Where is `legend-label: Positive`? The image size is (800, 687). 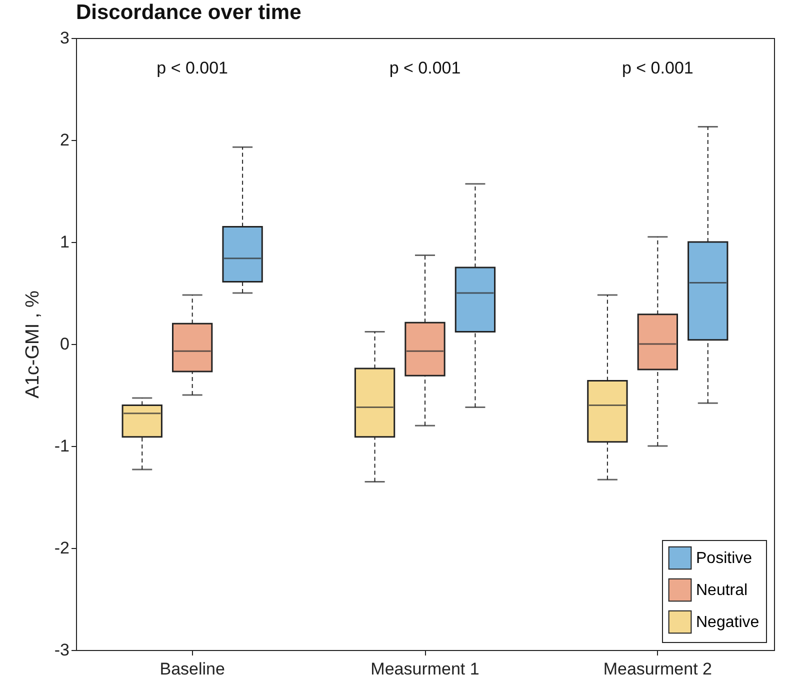 legend-label: Positive is located at coordinates (724, 558).